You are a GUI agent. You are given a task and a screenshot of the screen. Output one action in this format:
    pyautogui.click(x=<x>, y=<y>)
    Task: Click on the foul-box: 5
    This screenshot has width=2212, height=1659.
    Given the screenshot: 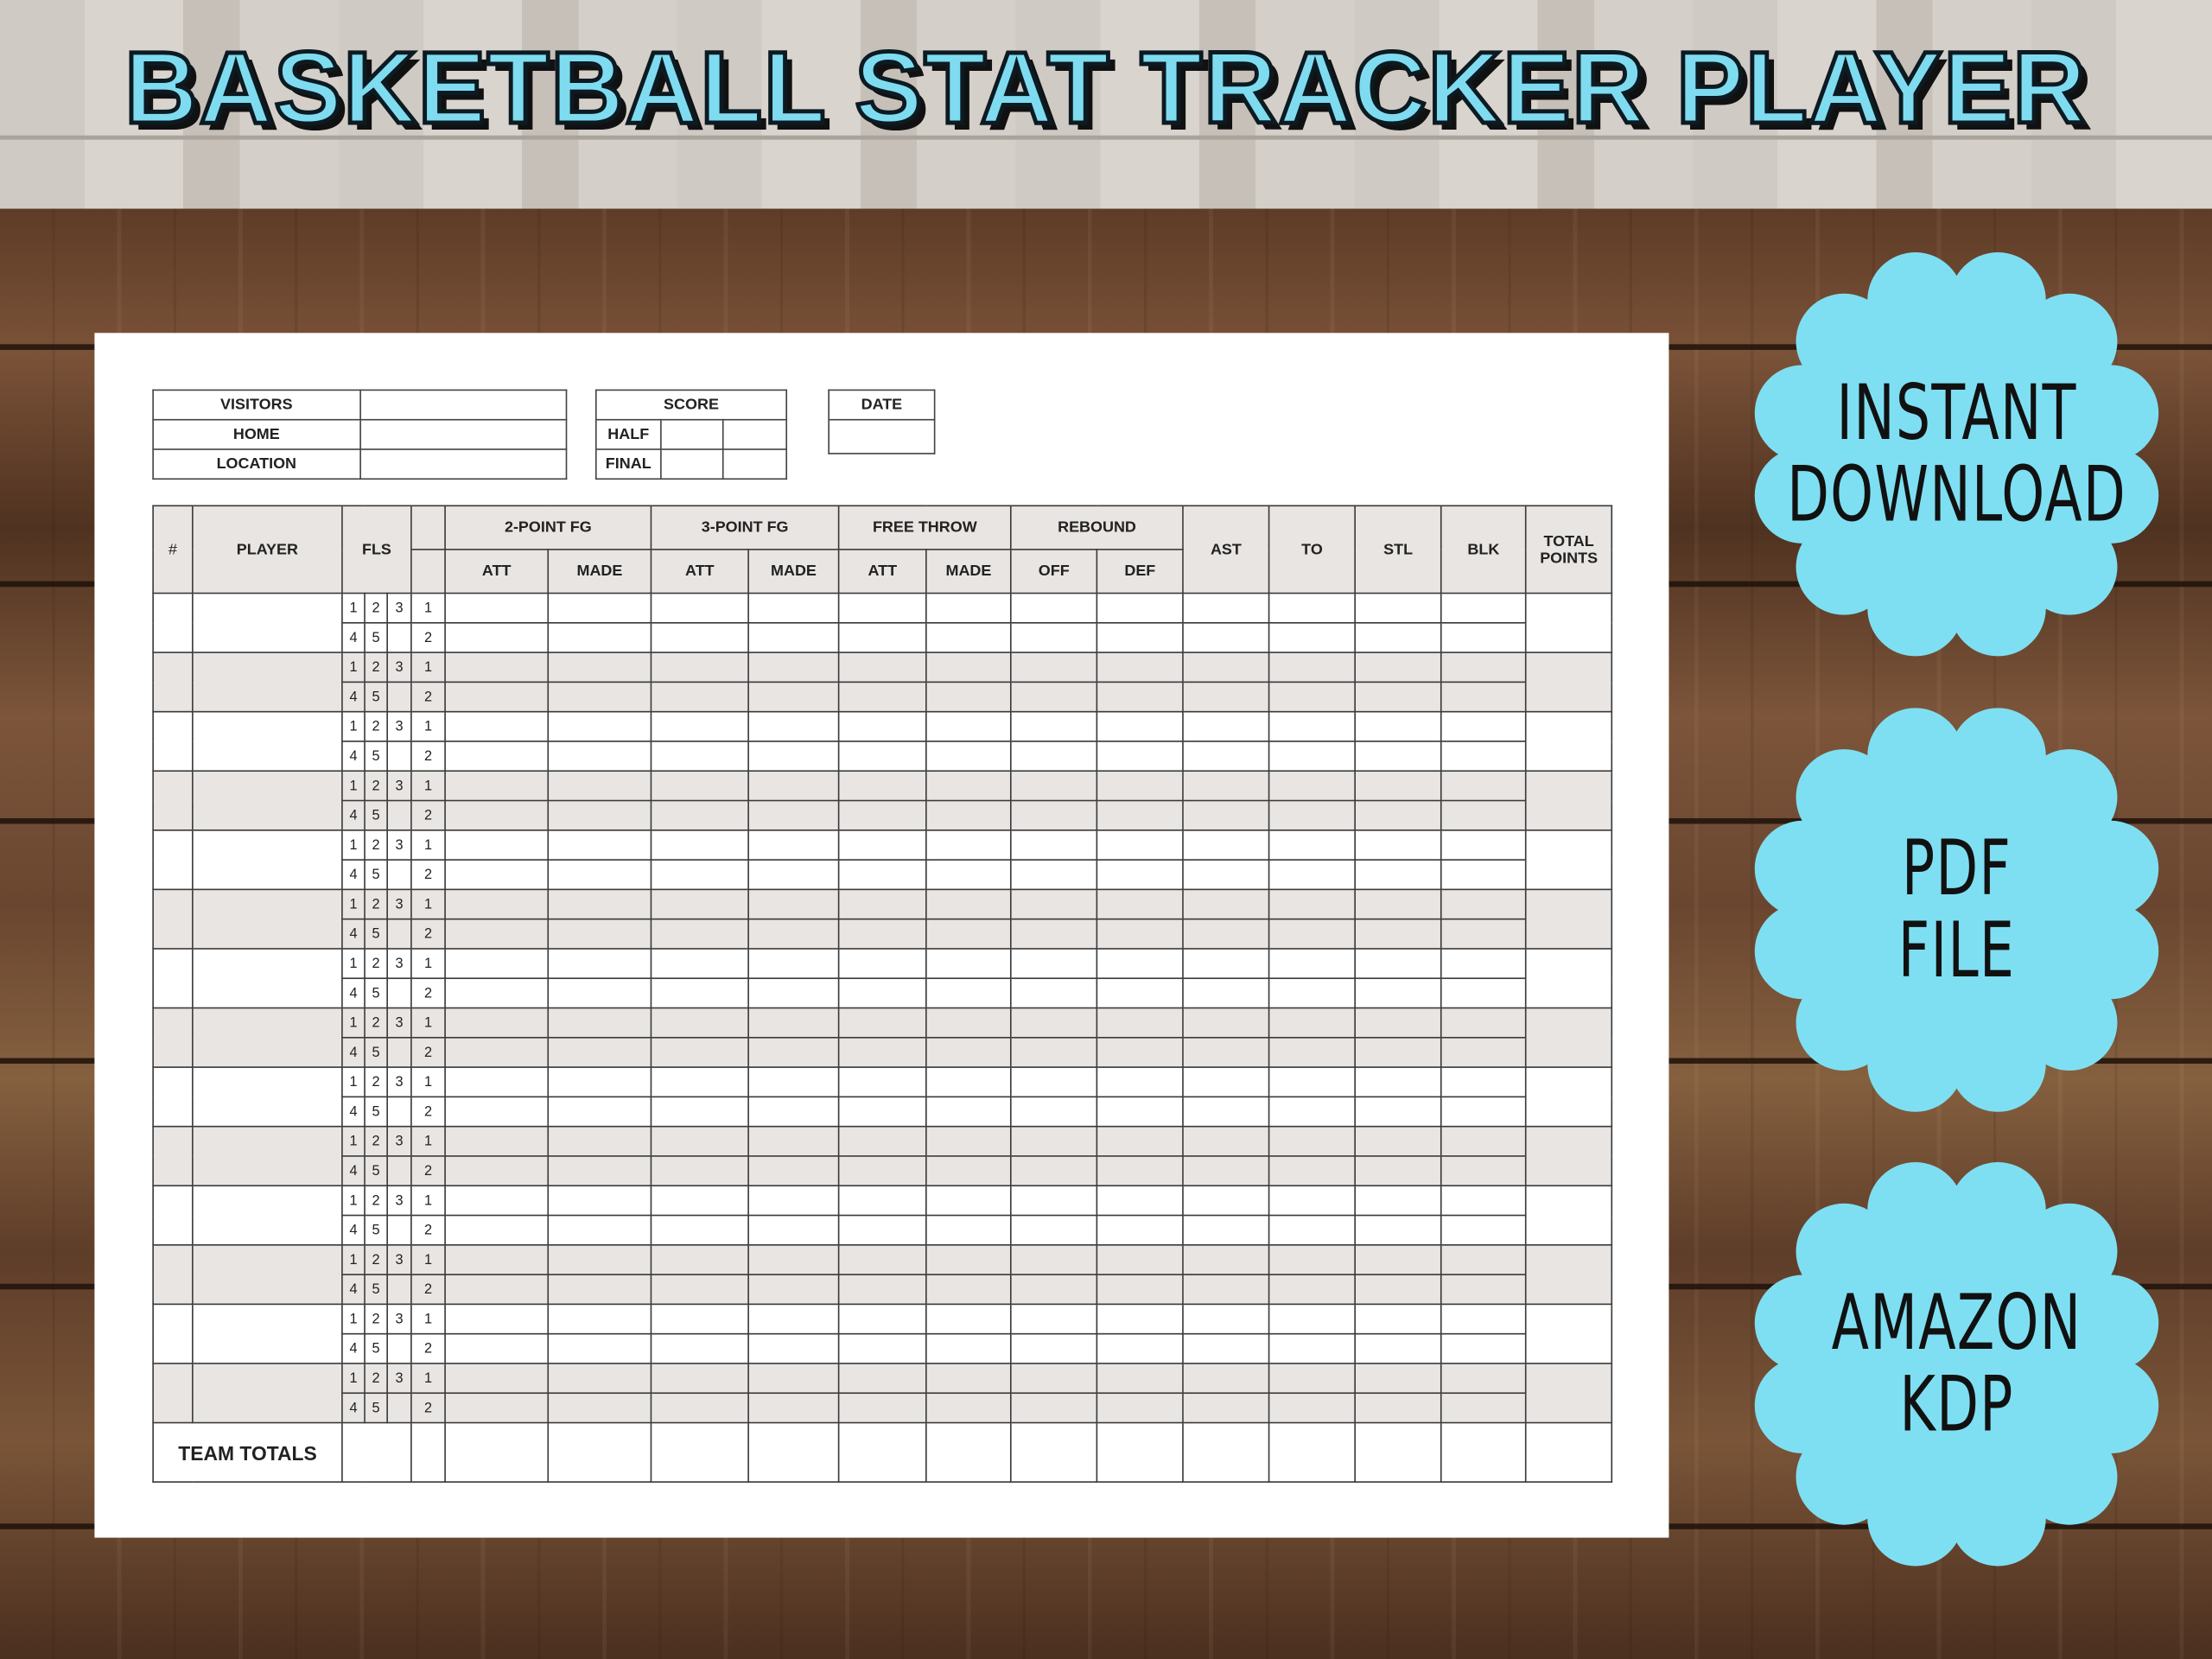 What is the action you would take?
    pyautogui.click(x=376, y=993)
    